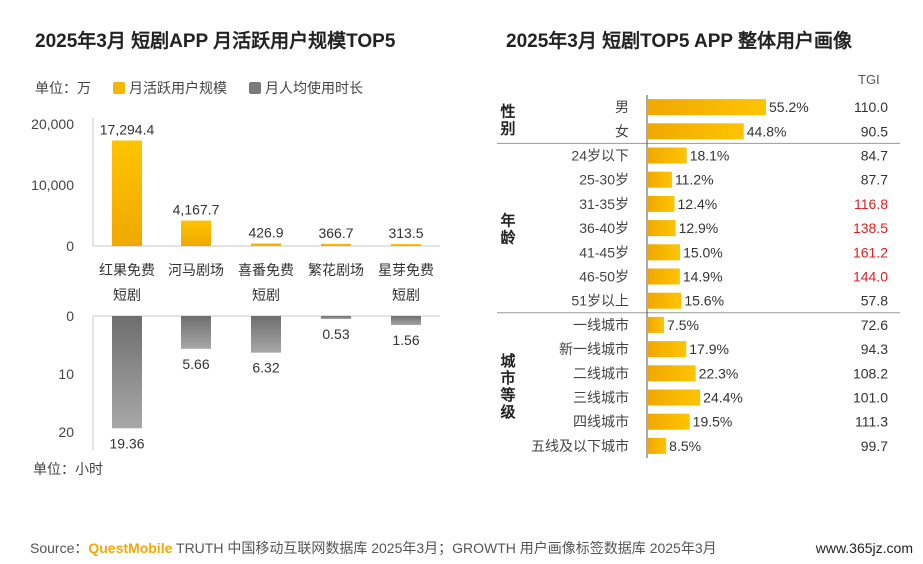 Image resolution: width=923 pixels, height=564 pixels. What do you see at coordinates (604, 277) in the screenshot?
I see `profile-item-label: 46-50岁` at bounding box center [604, 277].